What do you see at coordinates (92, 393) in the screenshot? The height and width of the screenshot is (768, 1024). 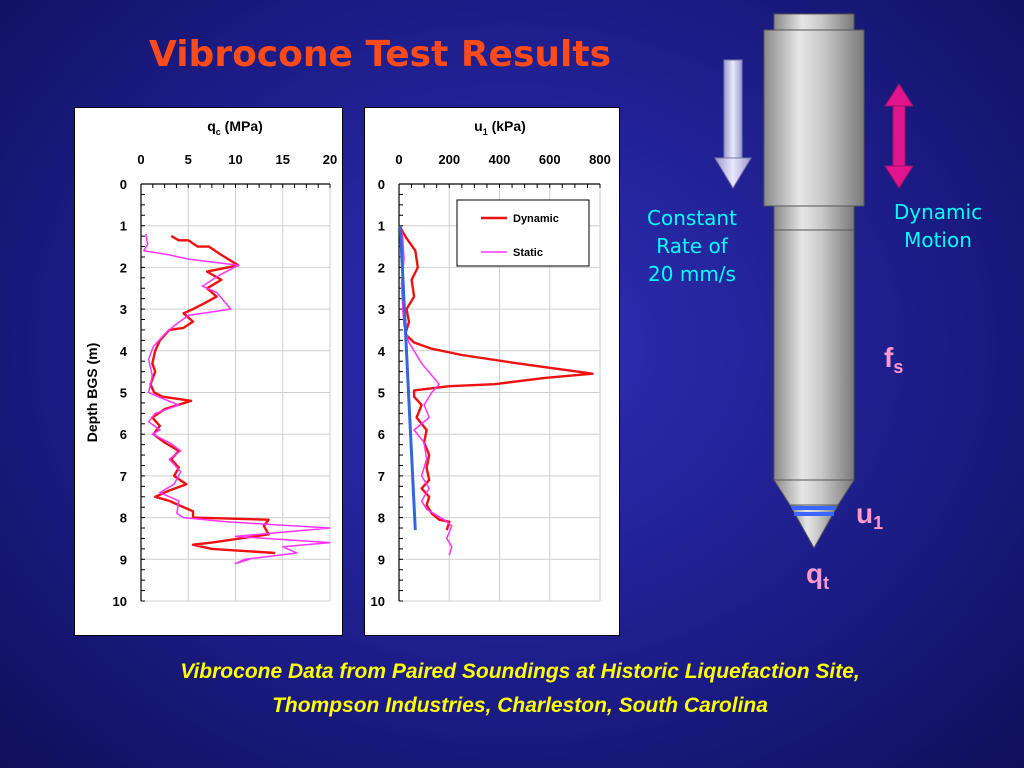 I see `y-axis-label: Depth BGS (m)` at bounding box center [92, 393].